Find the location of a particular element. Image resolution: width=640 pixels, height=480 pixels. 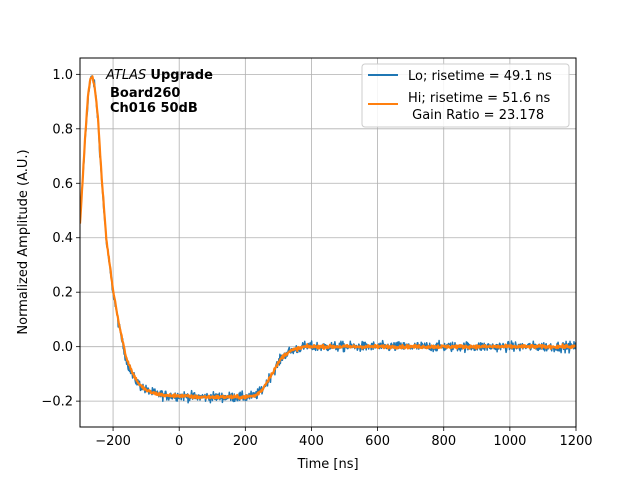

y-tick-label: 0.2 is located at coordinates (62, 293).